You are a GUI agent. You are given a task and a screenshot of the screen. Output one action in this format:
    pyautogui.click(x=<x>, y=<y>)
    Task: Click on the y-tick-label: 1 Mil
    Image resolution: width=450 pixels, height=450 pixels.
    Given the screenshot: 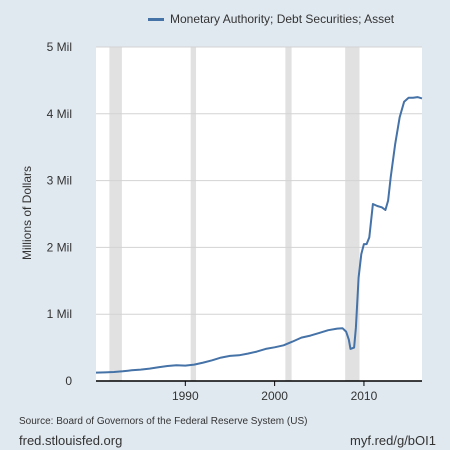 What is the action you would take?
    pyautogui.click(x=59, y=314)
    